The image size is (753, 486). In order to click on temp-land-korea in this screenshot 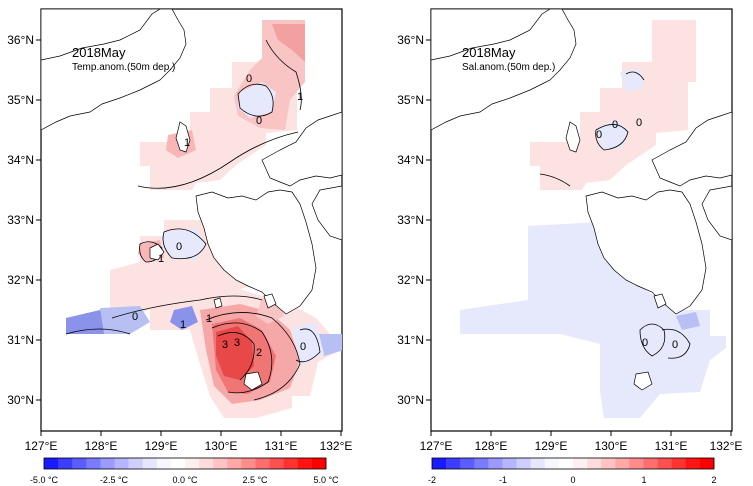, I will do `click(114, 70)`.